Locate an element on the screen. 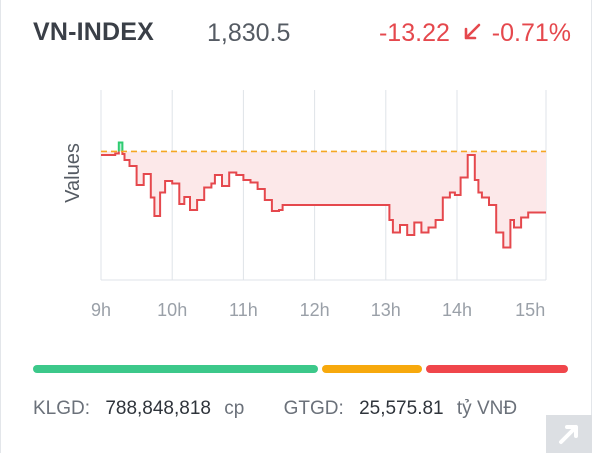 Image resolution: width=592 pixels, height=453 pixels. index-name: VN-INDEX is located at coordinates (94, 32).